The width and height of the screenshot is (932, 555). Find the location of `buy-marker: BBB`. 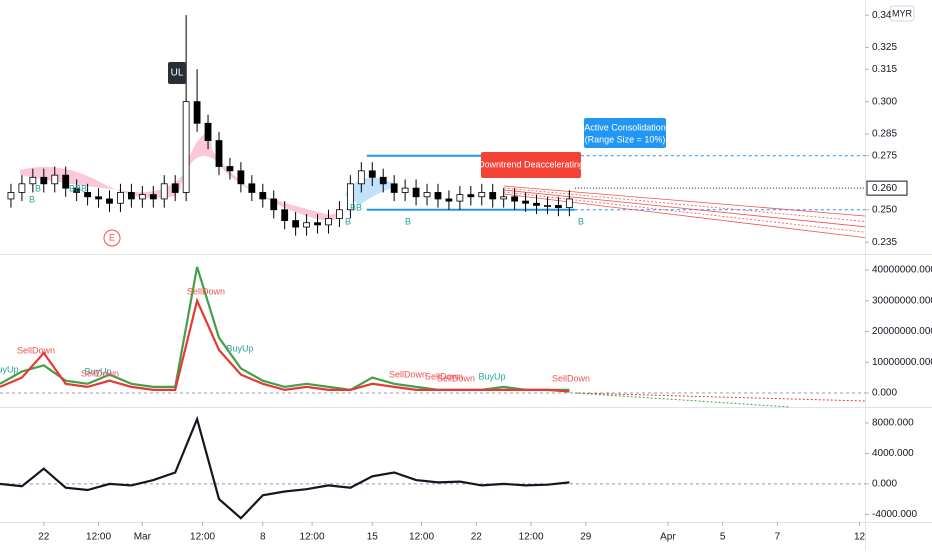

buy-marker: BBB is located at coordinates (78, 188).